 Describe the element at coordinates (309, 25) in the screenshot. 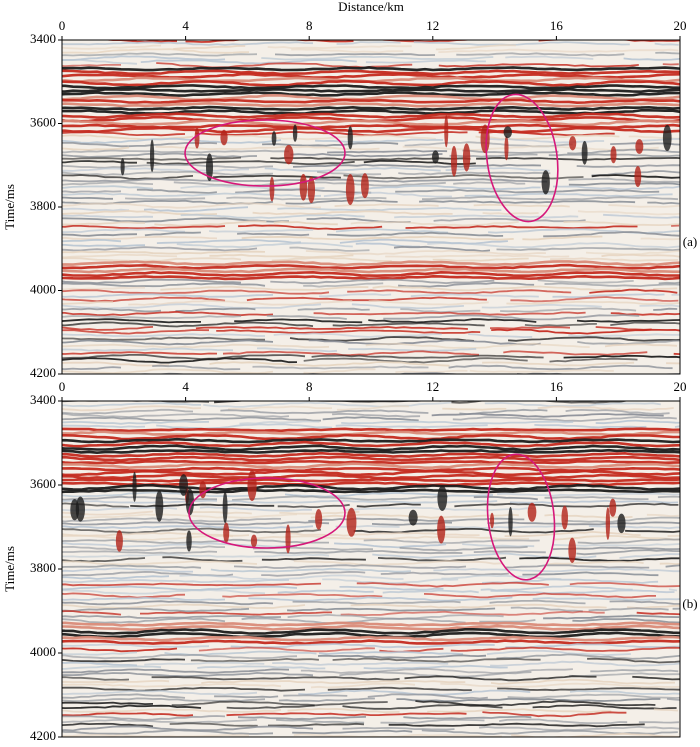

I see `x-tick-label: 8` at that location.